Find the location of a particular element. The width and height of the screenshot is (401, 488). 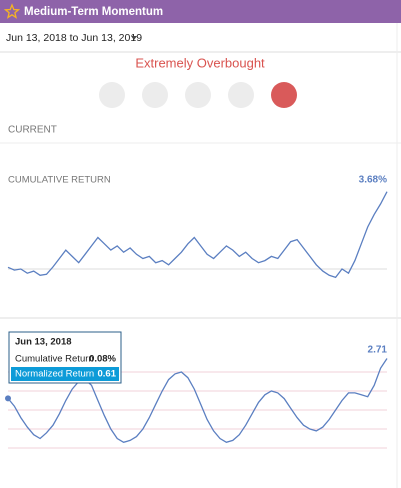

chart-title: CUMULATIVE RETURN is located at coordinates (59, 180).